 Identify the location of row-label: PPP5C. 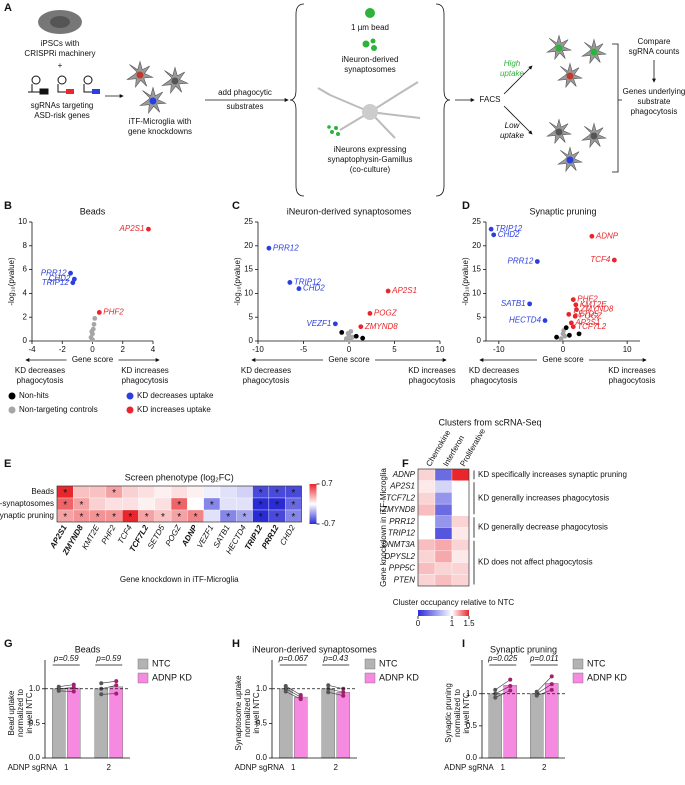
(402, 568).